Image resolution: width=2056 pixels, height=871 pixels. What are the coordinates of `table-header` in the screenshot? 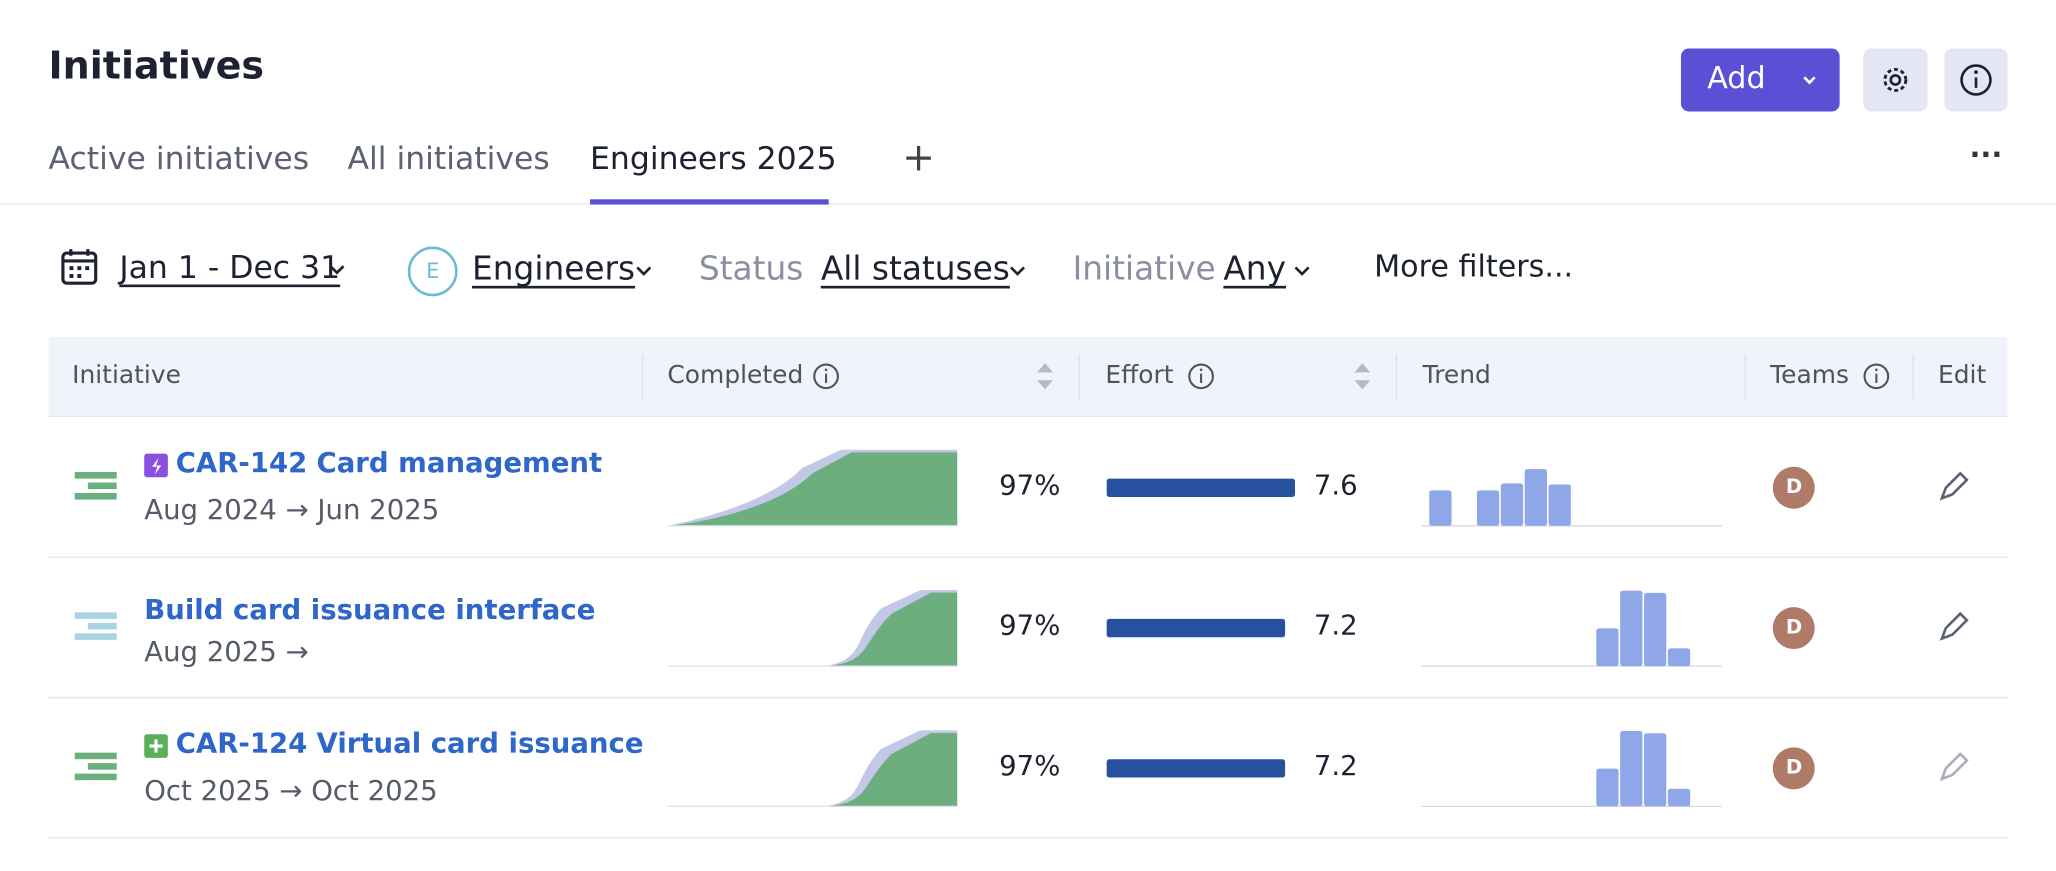 It's located at (1028, 376).